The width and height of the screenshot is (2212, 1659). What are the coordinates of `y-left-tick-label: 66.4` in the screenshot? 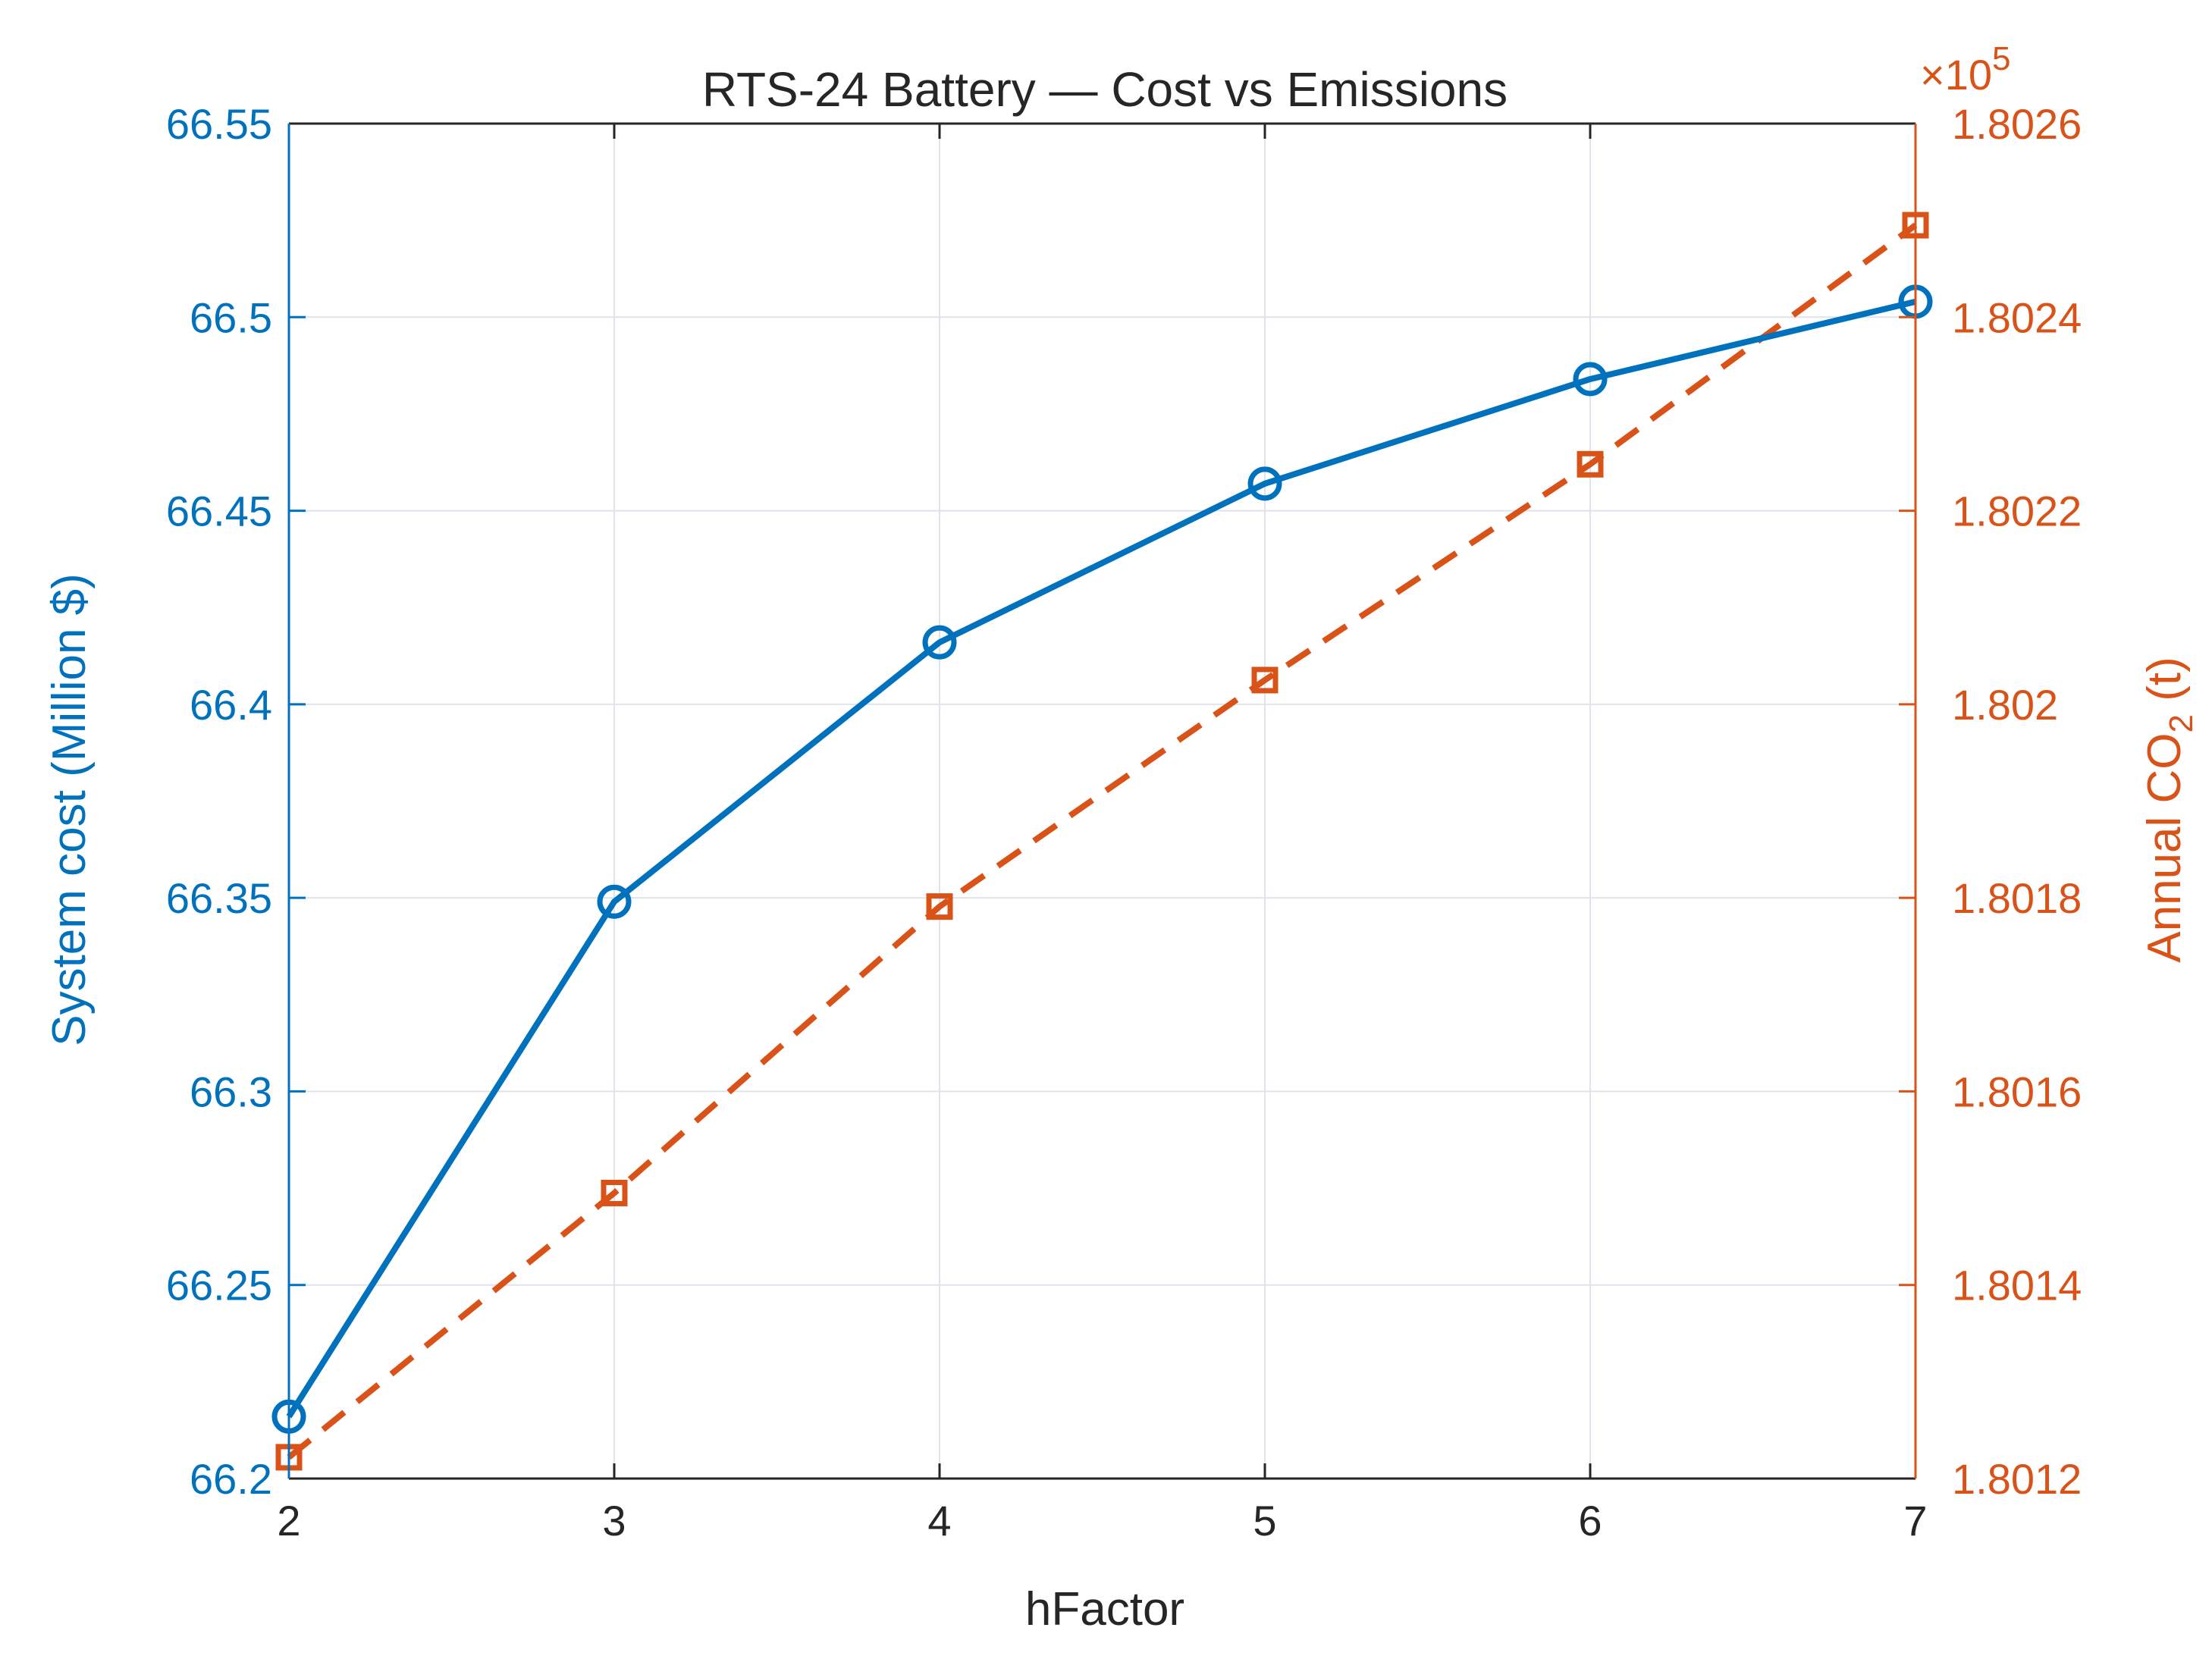 It's located at (231, 705).